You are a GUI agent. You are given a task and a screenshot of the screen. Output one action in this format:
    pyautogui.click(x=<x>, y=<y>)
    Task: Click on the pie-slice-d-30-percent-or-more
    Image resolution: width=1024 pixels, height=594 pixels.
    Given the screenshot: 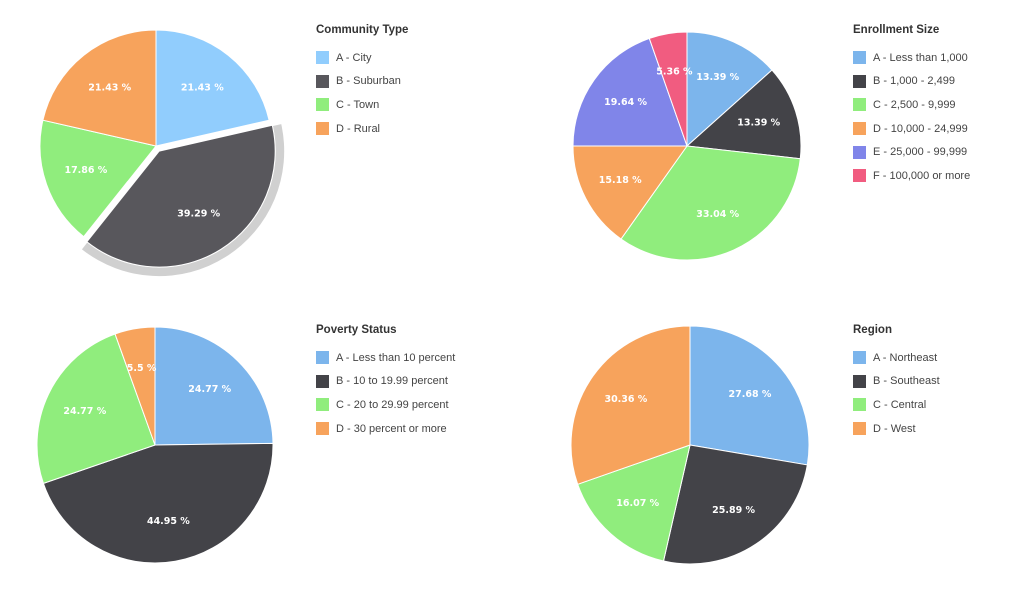 What is the action you would take?
    pyautogui.click(x=135, y=386)
    